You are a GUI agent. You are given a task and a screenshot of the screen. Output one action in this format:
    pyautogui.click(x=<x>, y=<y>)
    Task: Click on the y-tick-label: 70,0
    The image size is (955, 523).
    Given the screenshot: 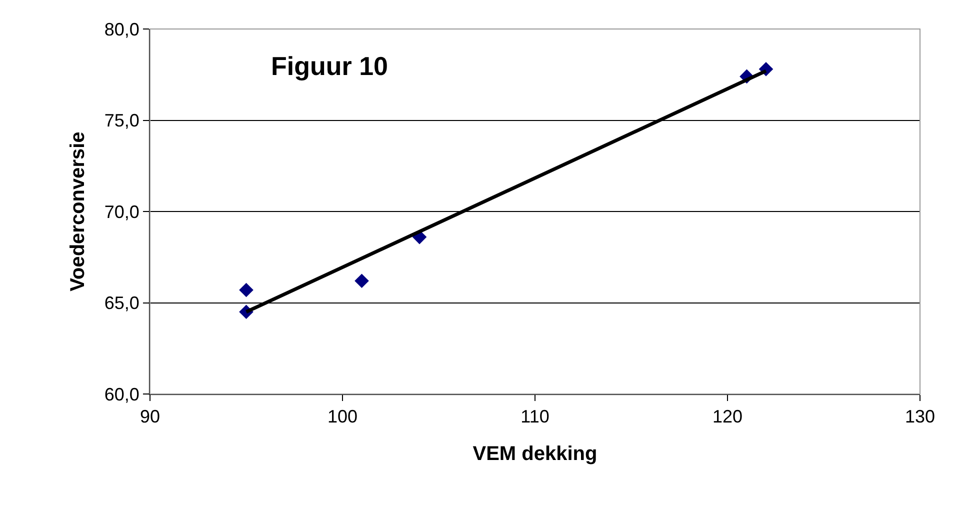 What is the action you would take?
    pyautogui.click(x=122, y=212)
    